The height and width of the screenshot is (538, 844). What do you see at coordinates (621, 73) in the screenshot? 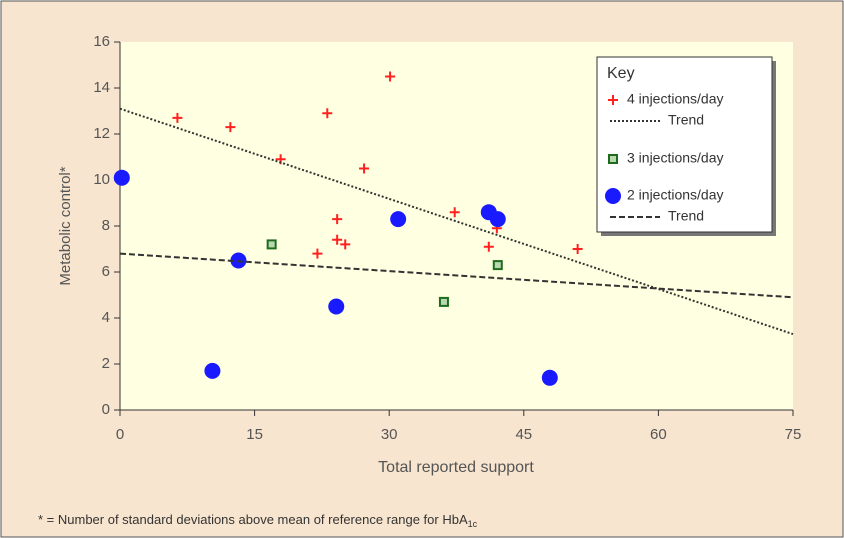
I see `legend-title: Key` at bounding box center [621, 73].